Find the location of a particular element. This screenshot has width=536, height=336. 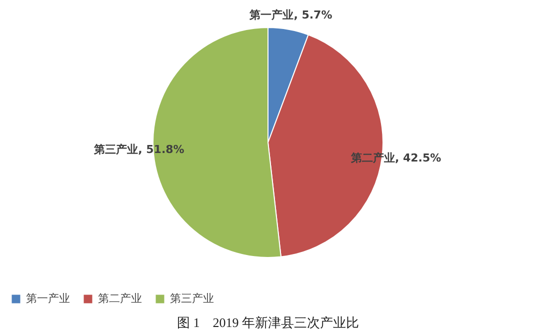

legend-label: 第三产业 is located at coordinates (192, 298).